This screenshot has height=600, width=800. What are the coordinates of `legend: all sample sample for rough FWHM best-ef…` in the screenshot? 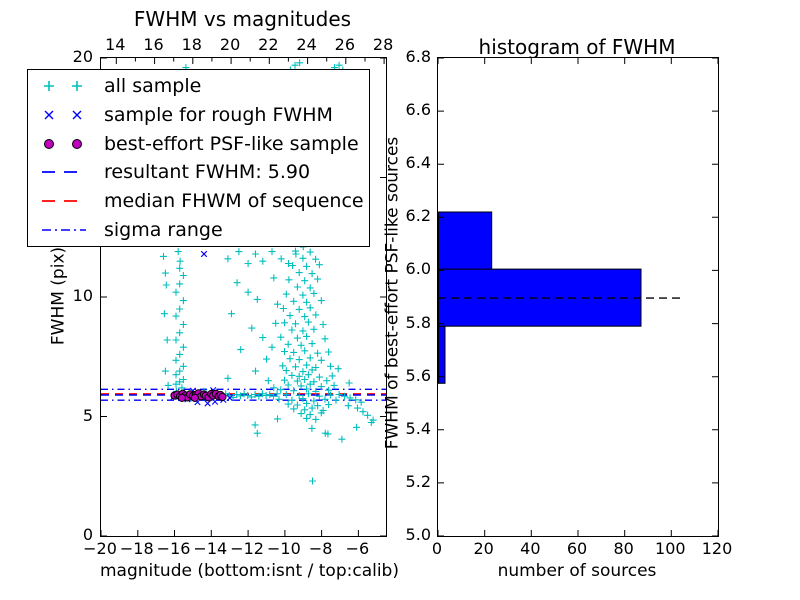 It's located at (198, 158).